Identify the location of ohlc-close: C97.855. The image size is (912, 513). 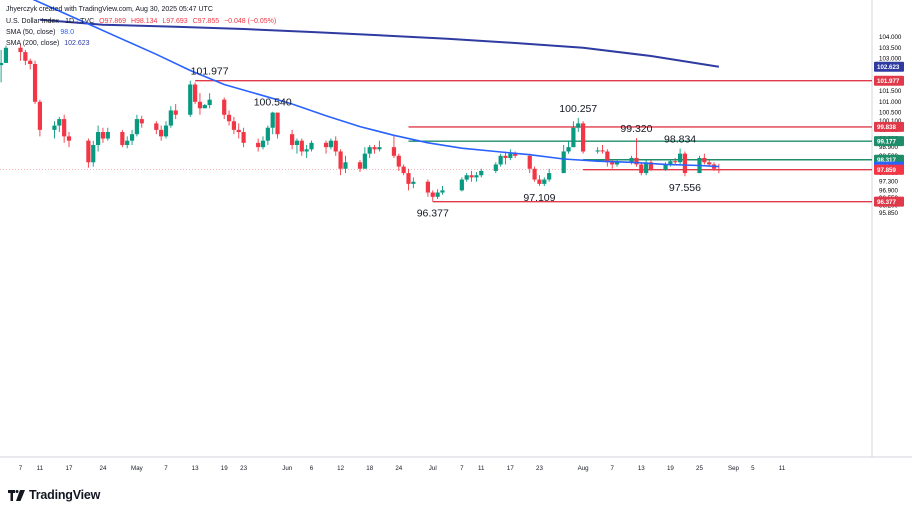
(206, 21).